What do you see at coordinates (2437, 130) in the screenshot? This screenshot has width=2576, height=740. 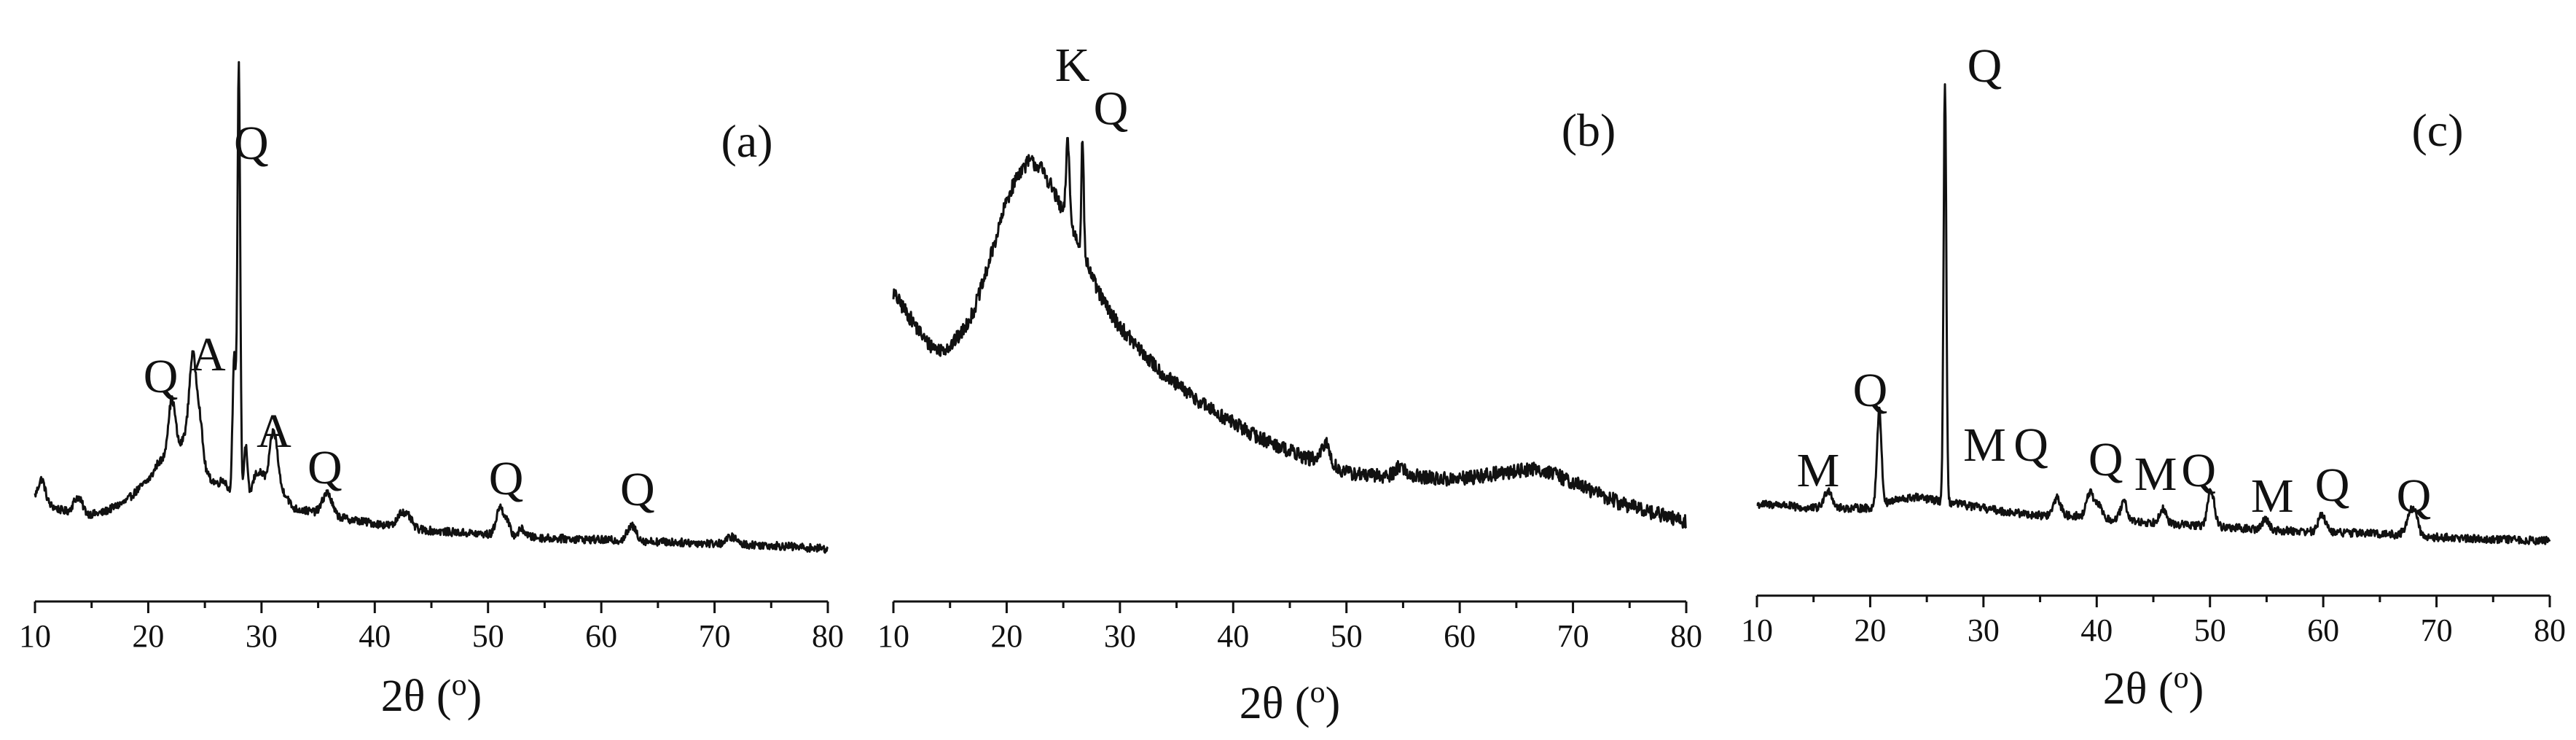 I see `panel-label: (c)` at bounding box center [2437, 130].